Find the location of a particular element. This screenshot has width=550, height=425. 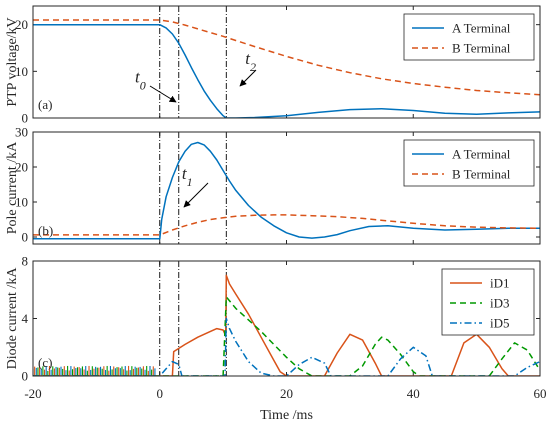

x-tick-label: 40 is located at coordinates (413, 393).